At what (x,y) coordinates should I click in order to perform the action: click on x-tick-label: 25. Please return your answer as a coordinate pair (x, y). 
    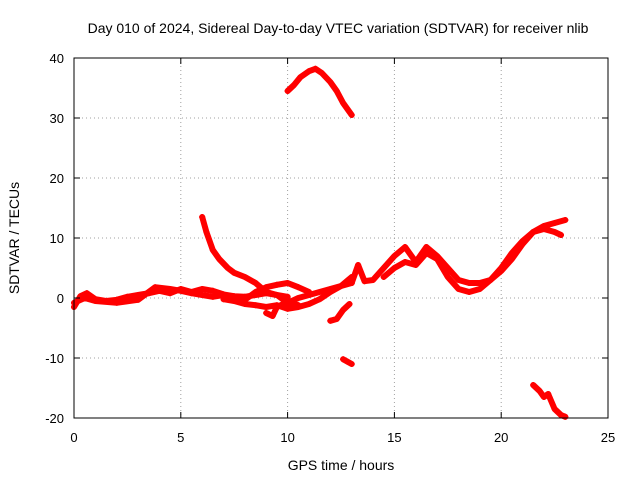
    Looking at the image, I should click on (608, 437).